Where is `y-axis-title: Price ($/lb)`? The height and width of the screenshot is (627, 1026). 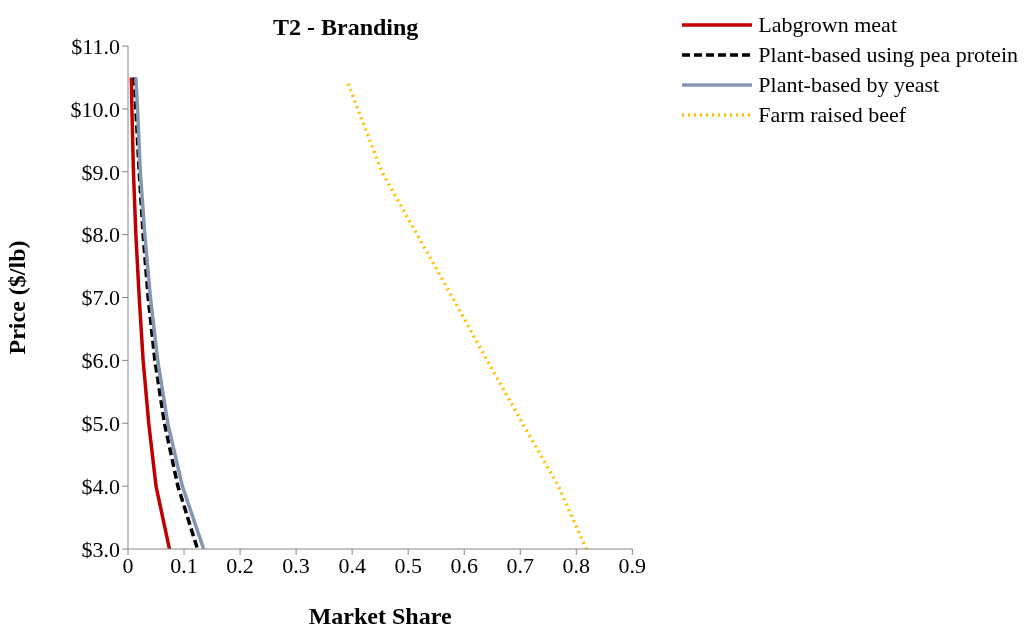 y-axis-title: Price ($/lb) is located at coordinates (16, 297).